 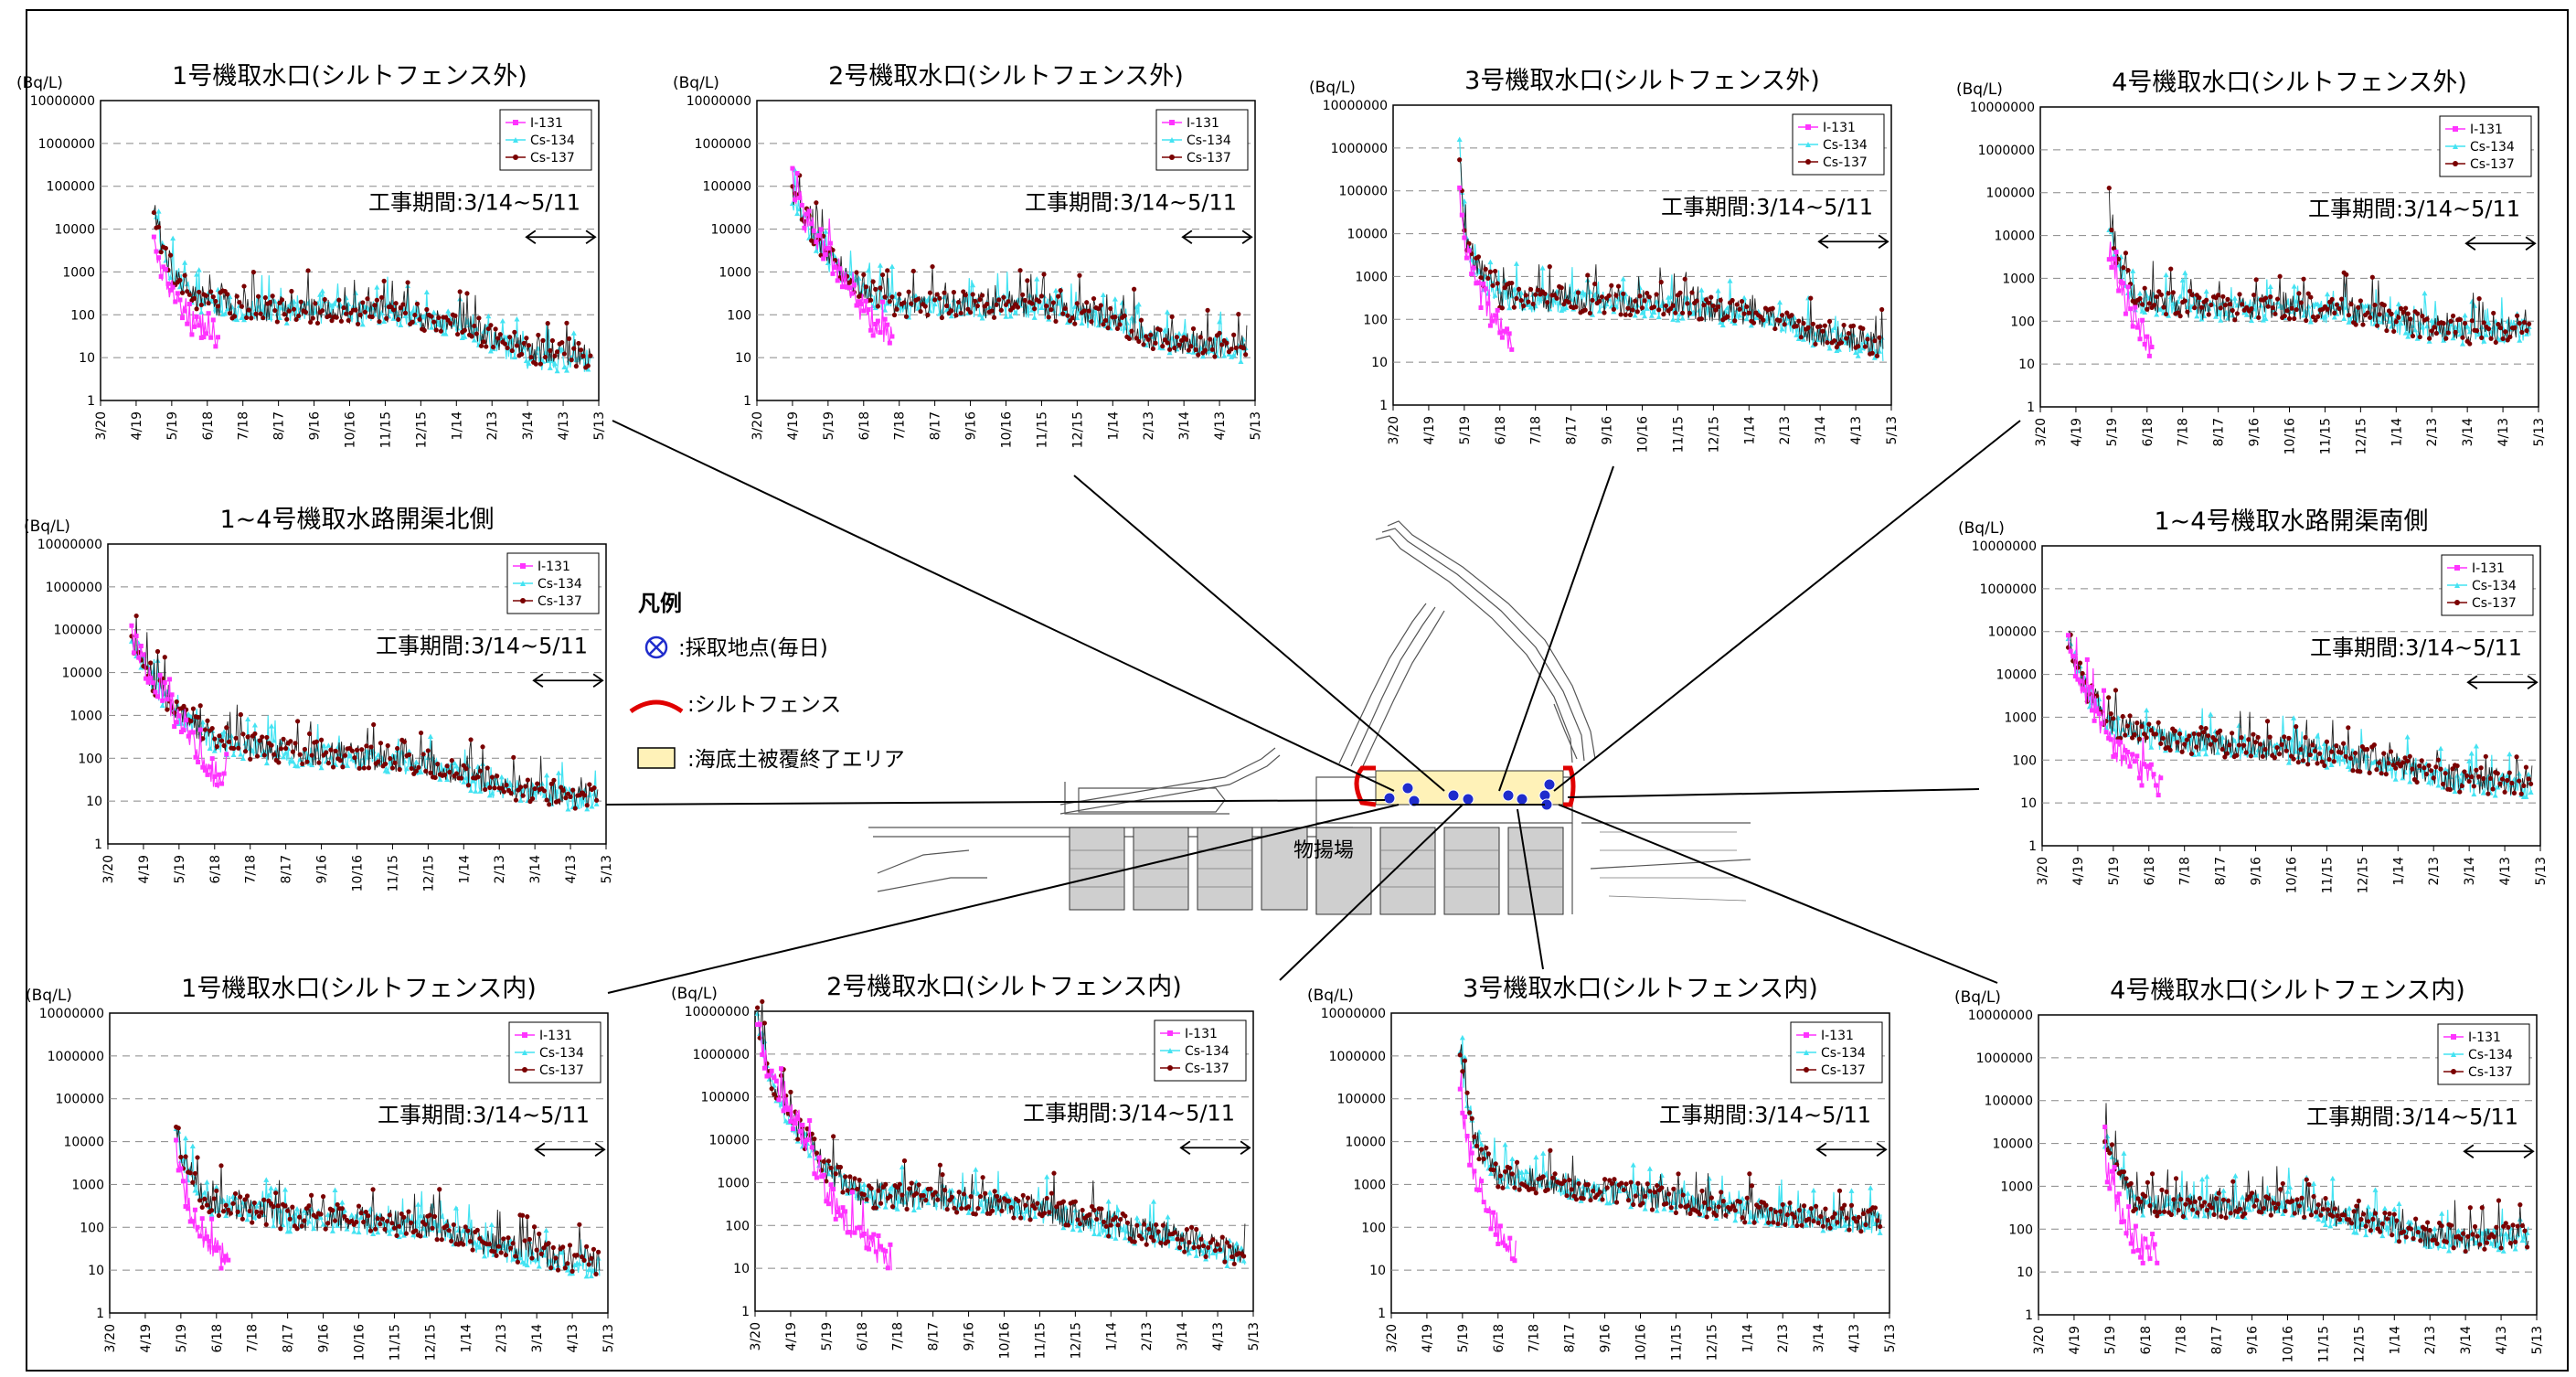 I want to click on x-tick-label: 11/15, so click(x=2325, y=436).